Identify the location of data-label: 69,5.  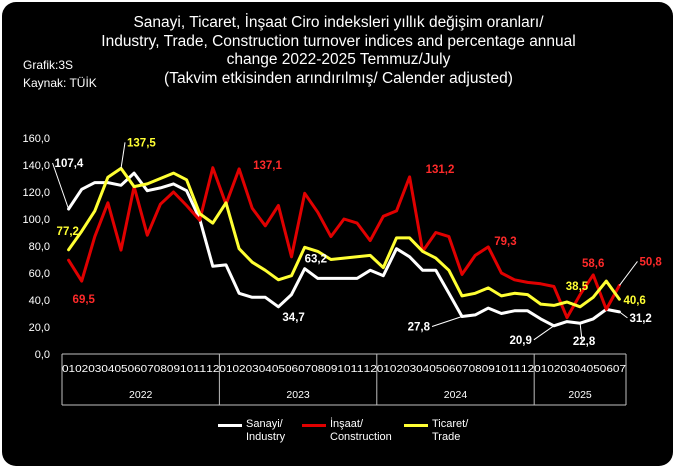
(84, 300).